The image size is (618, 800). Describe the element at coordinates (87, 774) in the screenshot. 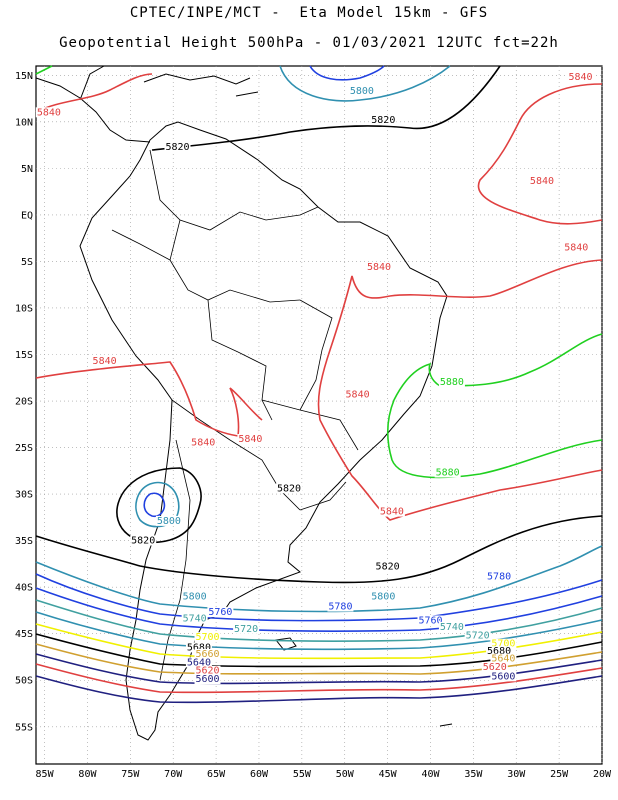

I see `lon-tick-label: 80W` at that location.